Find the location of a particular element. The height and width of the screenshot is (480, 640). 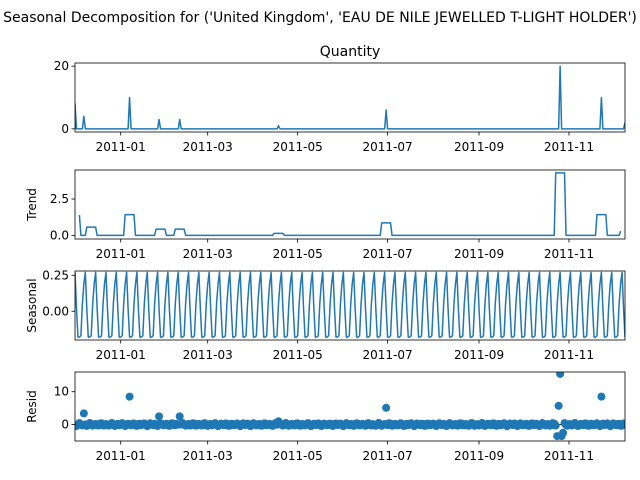

observed-xtick-label: 2011-03 is located at coordinates (208, 147).